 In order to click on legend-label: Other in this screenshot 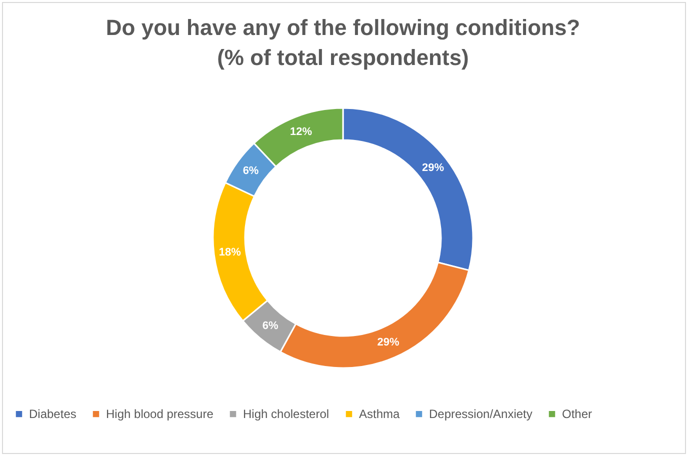, I will do `click(577, 414)`.